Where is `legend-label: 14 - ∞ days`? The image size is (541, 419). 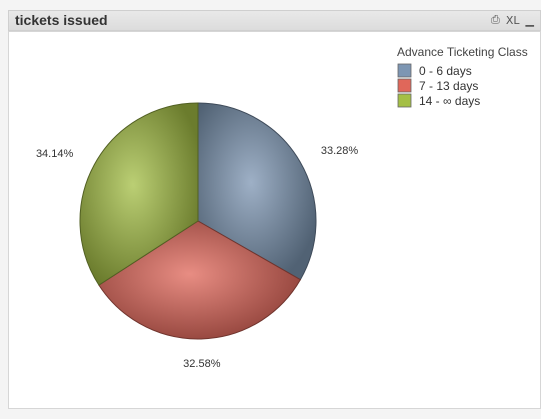
legend-label: 14 - ∞ days is located at coordinates (449, 101).